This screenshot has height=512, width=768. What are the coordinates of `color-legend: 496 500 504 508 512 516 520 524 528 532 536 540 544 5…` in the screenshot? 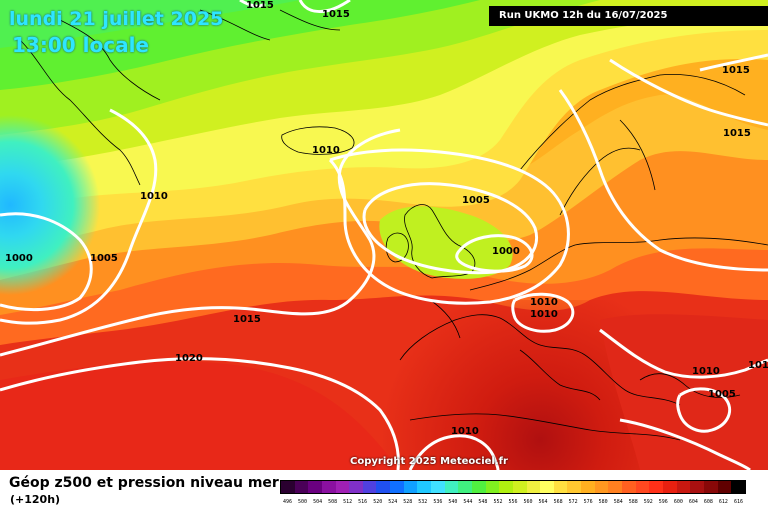 It's located at (513, 494).